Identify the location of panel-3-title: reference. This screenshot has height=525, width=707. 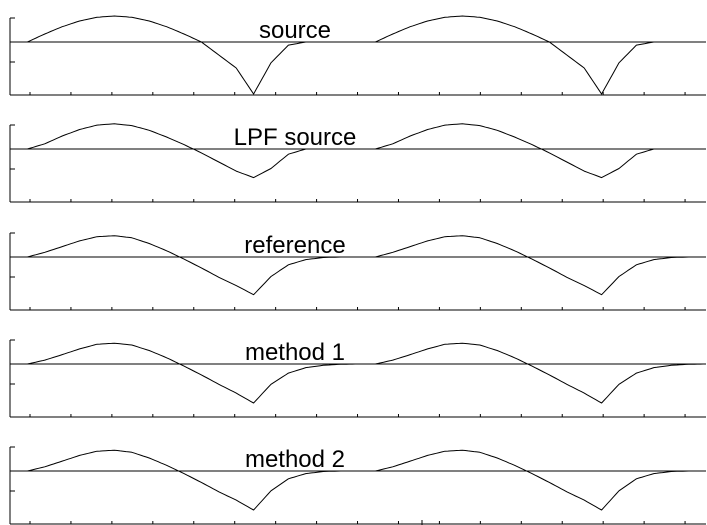
(294, 245).